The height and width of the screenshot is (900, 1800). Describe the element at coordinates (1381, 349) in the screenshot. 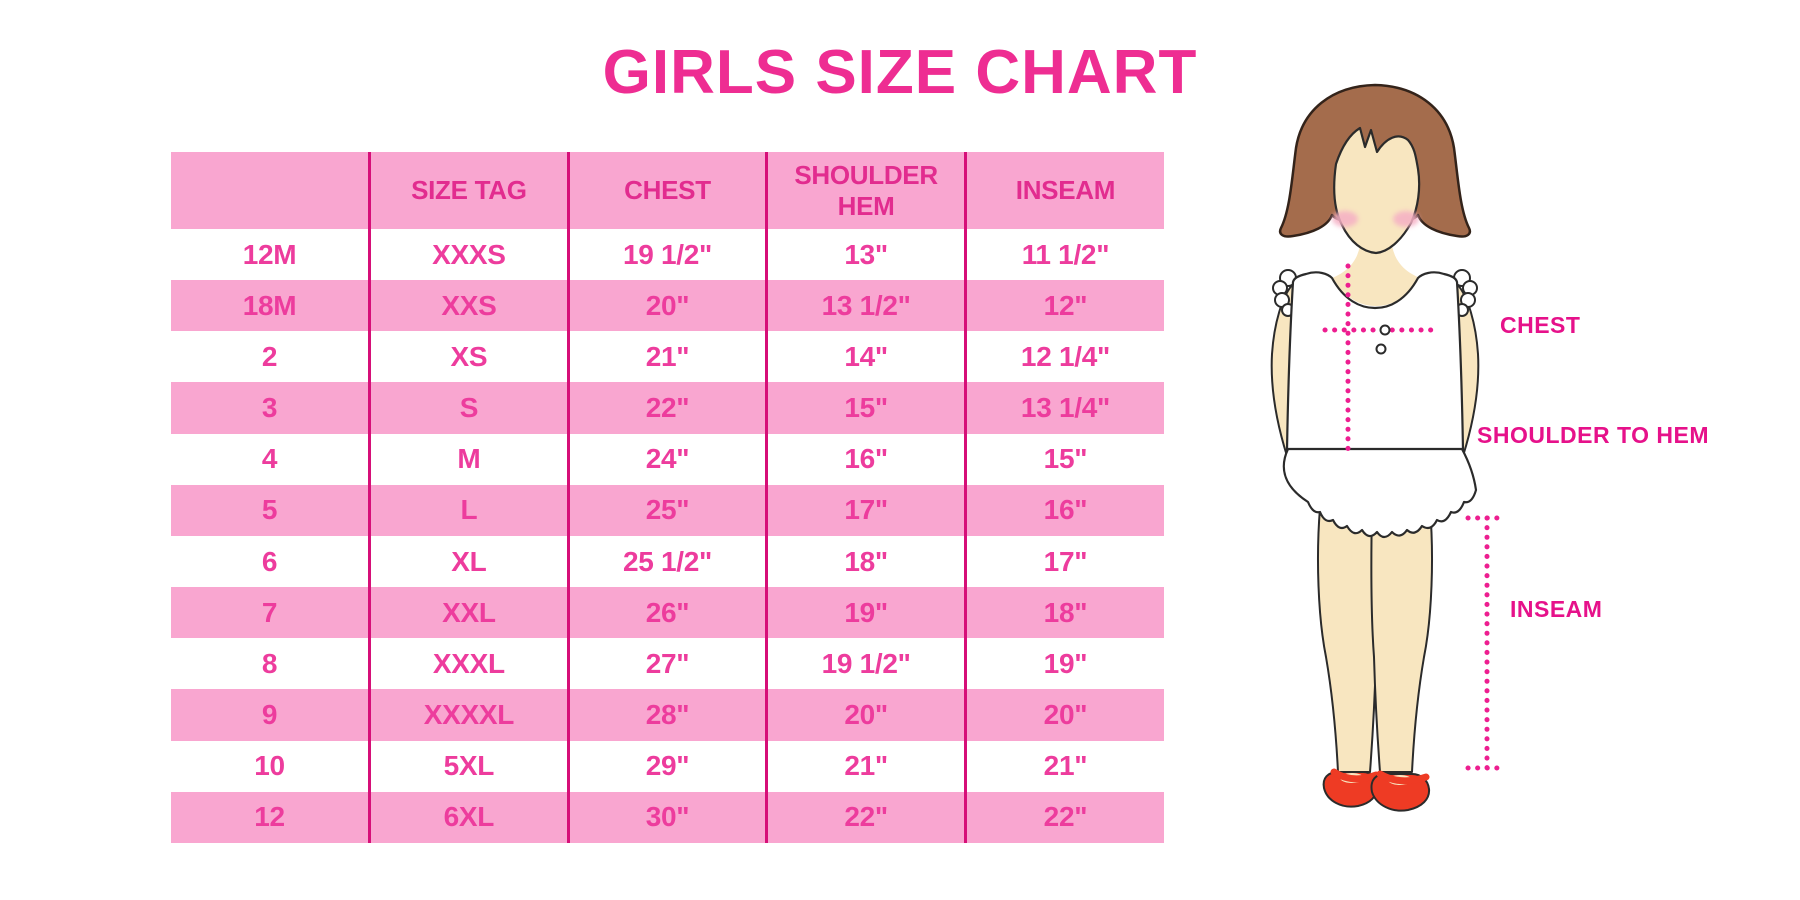

I see `button-bottom` at that location.